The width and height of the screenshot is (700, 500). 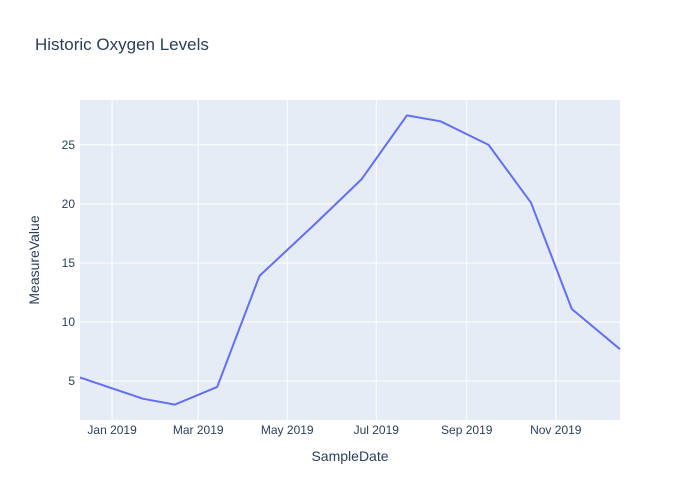 What do you see at coordinates (377, 430) in the screenshot?
I see `x-tick-label: Jul 2019` at bounding box center [377, 430].